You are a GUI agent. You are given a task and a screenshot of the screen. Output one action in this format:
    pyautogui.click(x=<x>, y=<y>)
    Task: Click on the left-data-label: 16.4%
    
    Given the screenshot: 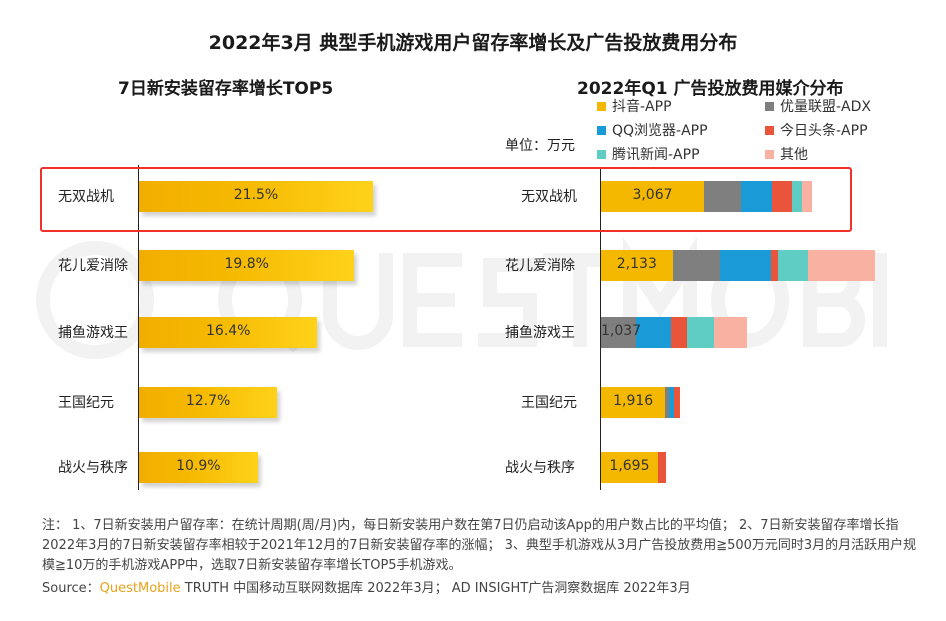 What is the action you would take?
    pyautogui.click(x=228, y=331)
    